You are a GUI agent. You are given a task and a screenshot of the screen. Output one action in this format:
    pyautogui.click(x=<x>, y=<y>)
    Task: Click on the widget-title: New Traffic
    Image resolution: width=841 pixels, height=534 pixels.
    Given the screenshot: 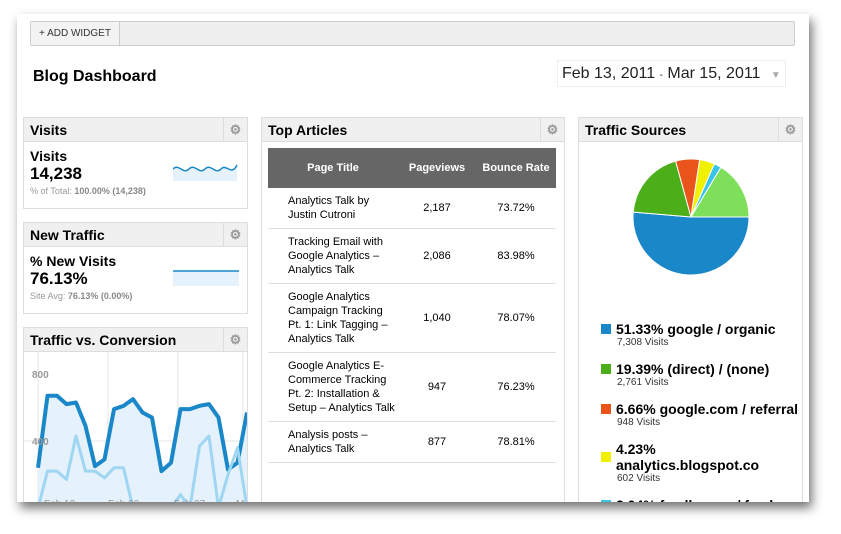 What is the action you would take?
    pyautogui.click(x=67, y=235)
    